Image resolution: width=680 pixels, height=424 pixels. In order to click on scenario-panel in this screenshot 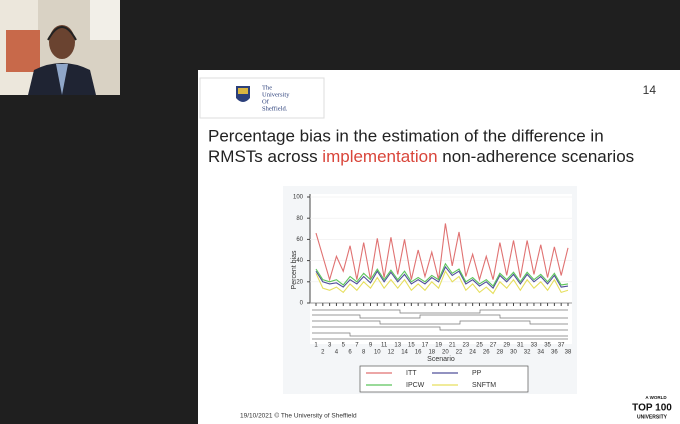, I will do `click(440, 324)`.